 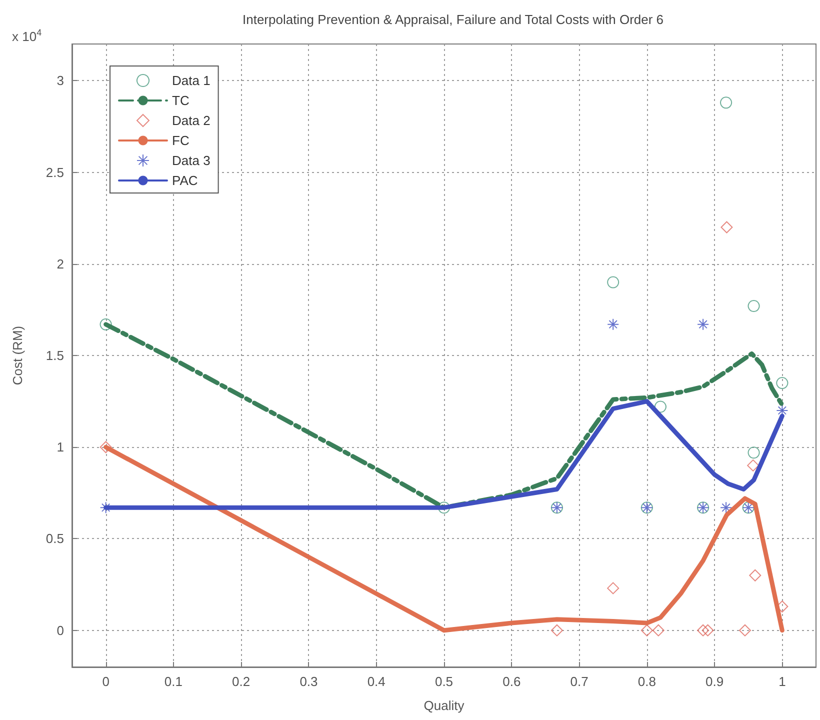 What do you see at coordinates (60, 447) in the screenshot?
I see `y-tick-label: 1` at bounding box center [60, 447].